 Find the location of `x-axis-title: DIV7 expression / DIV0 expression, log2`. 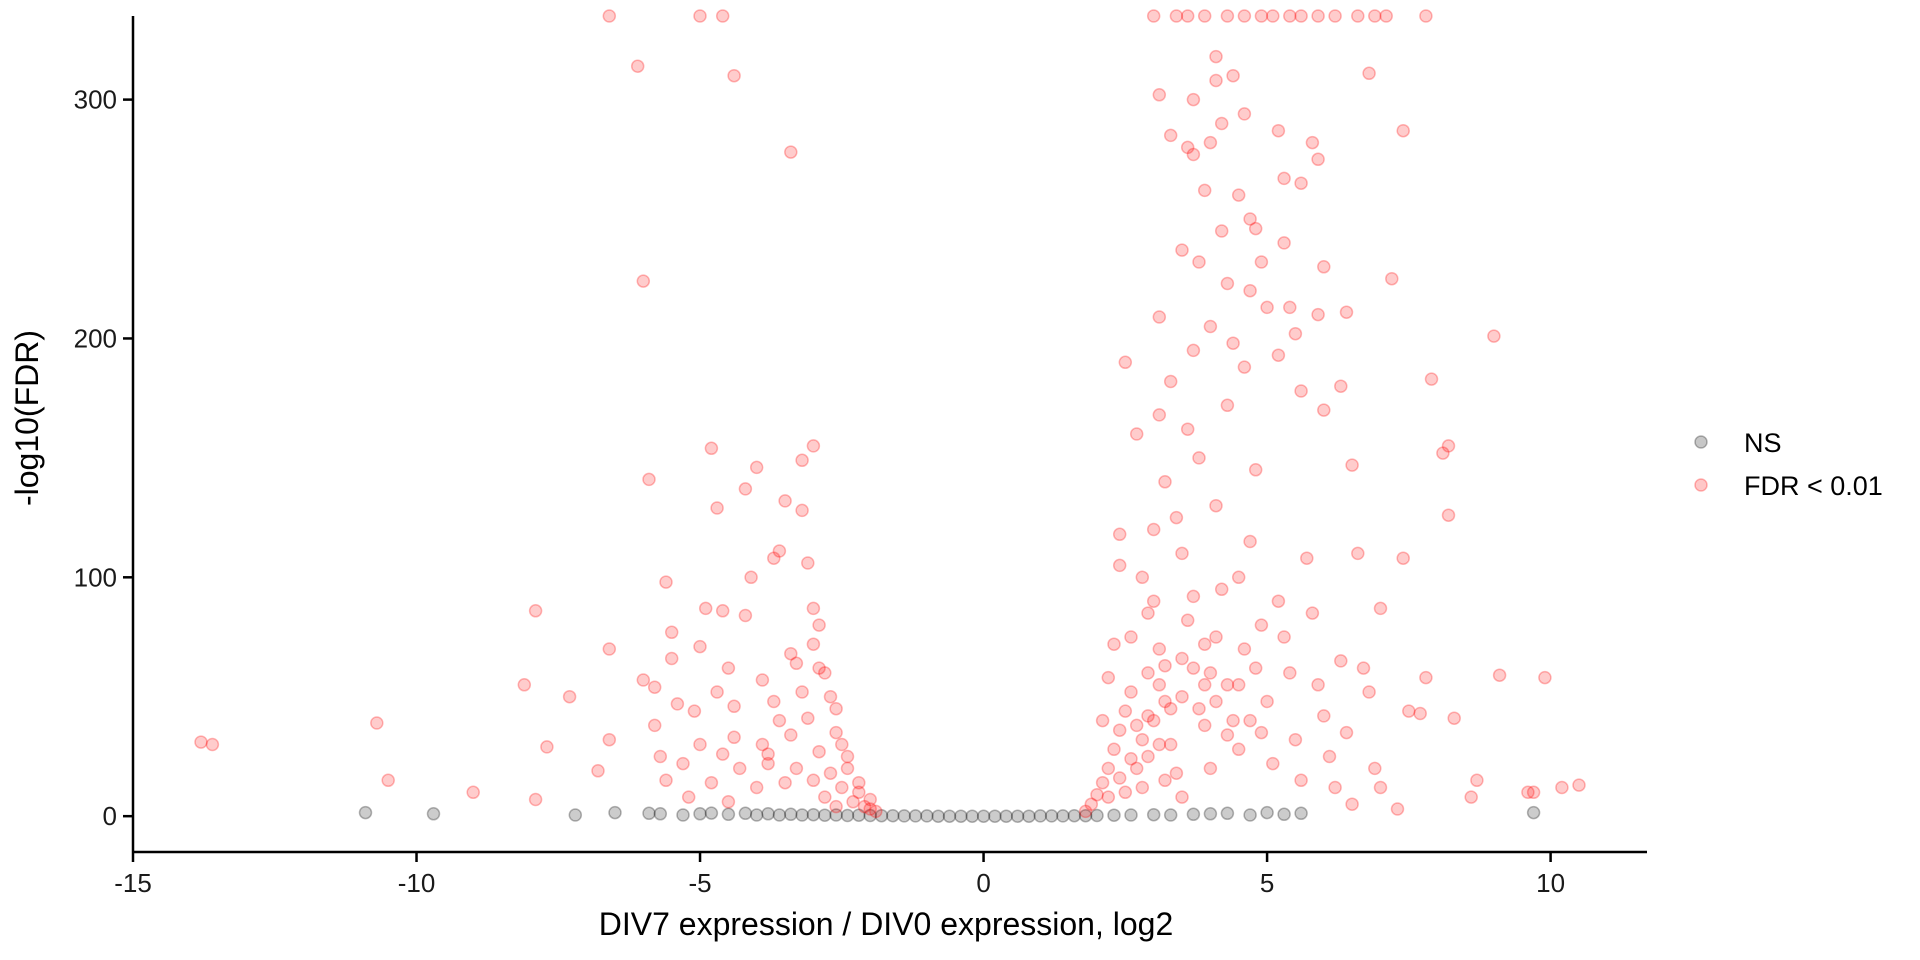

x-axis-title: DIV7 expression / DIV0 expression, log2 is located at coordinates (886, 924).